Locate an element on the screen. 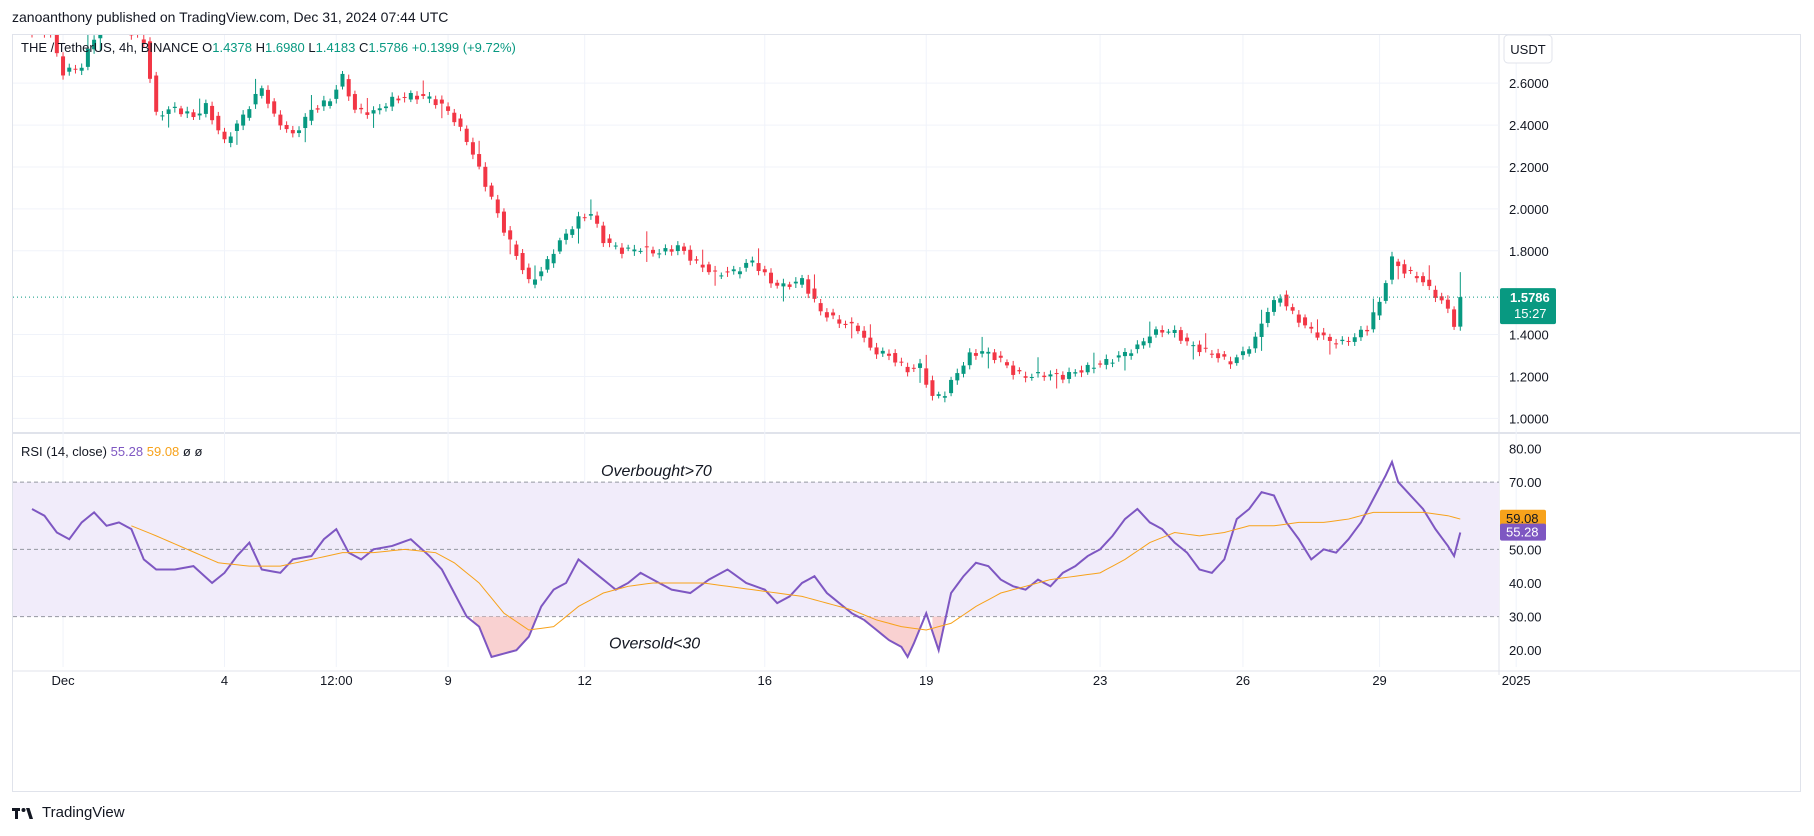  overbought-annotation: Overbought>70 is located at coordinates (656, 471).